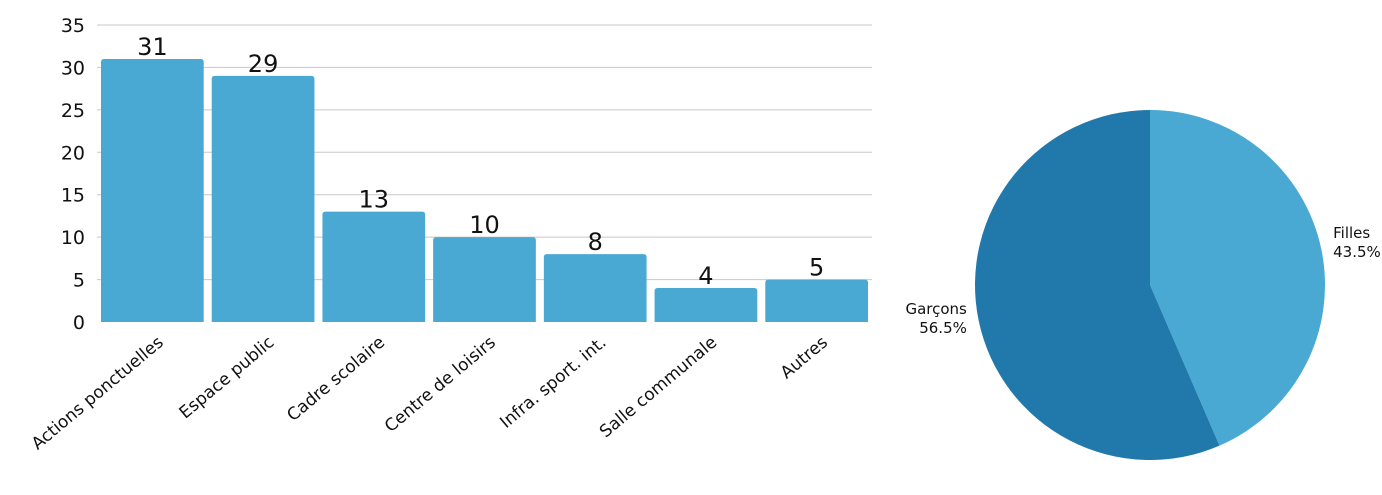  Describe the element at coordinates (152, 47) in the screenshot. I see `data-label: 31` at that location.